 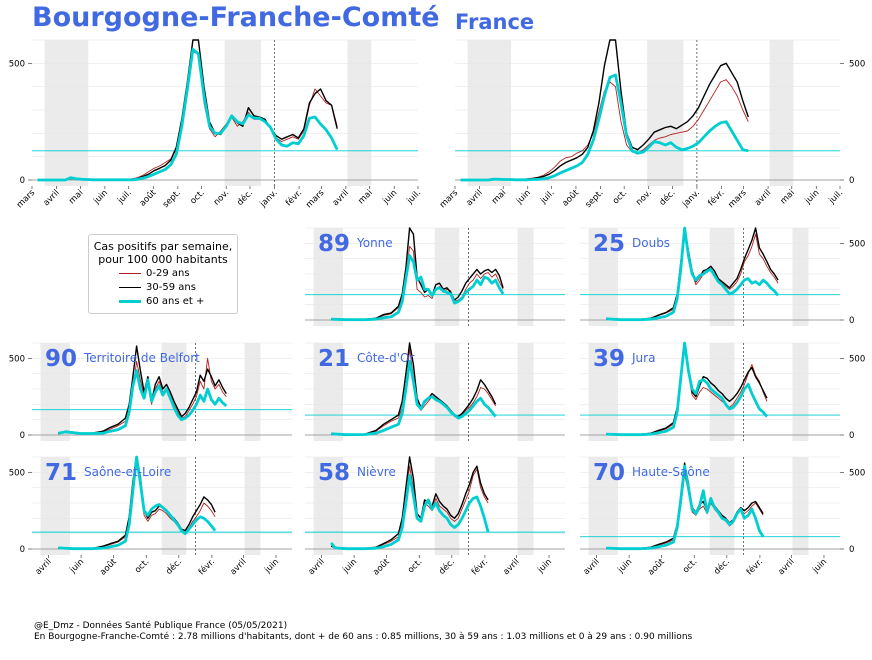 I want to click on dept-name: Haute-Saône, so click(x=671, y=472).